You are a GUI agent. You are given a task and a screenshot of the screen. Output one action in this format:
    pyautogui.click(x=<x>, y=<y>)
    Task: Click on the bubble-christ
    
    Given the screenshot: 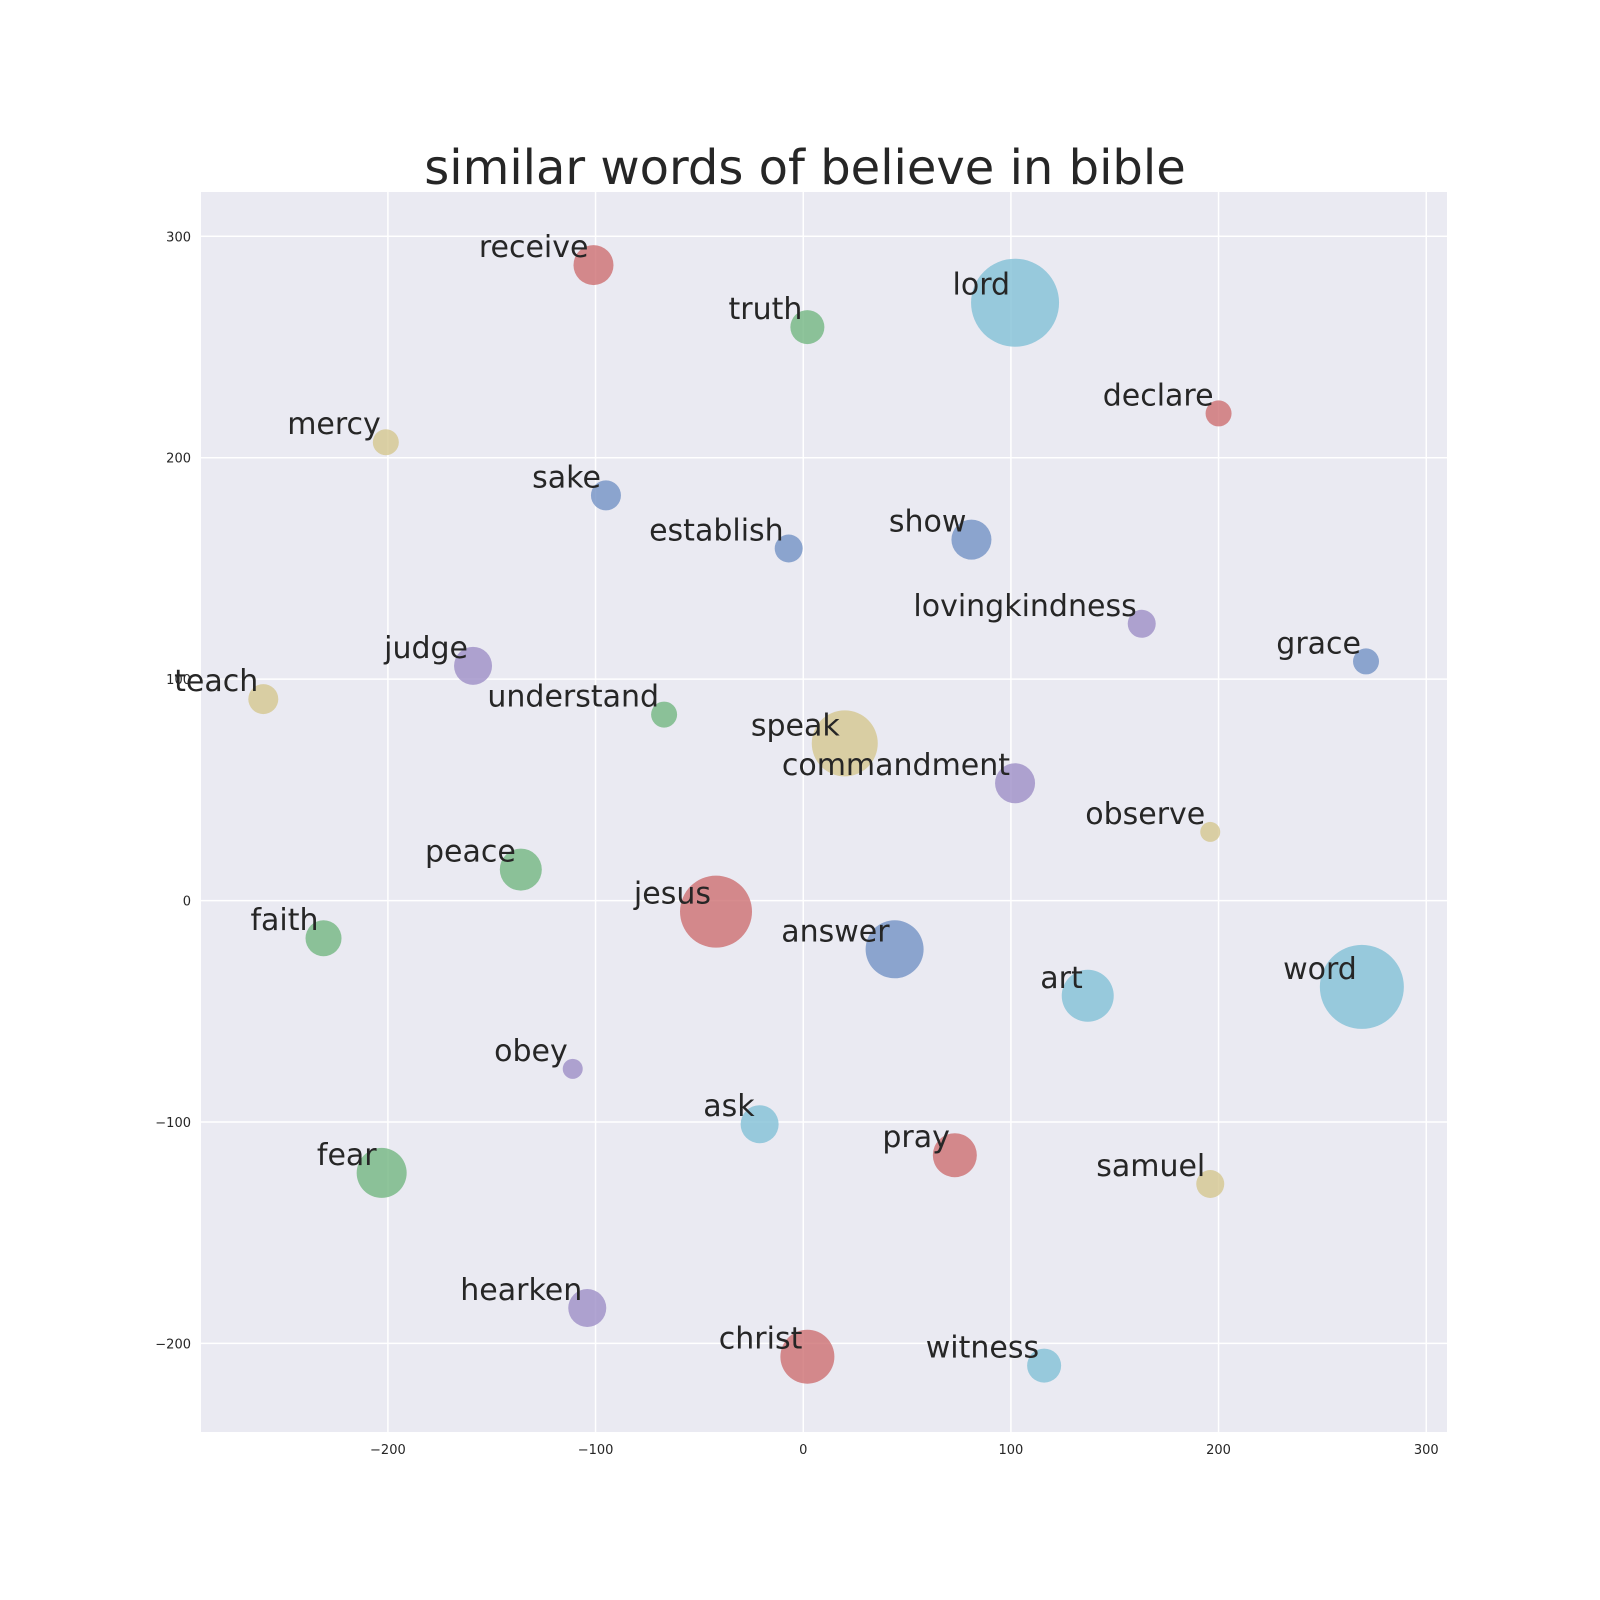 What is the action you would take?
    pyautogui.click(x=807, y=1356)
    